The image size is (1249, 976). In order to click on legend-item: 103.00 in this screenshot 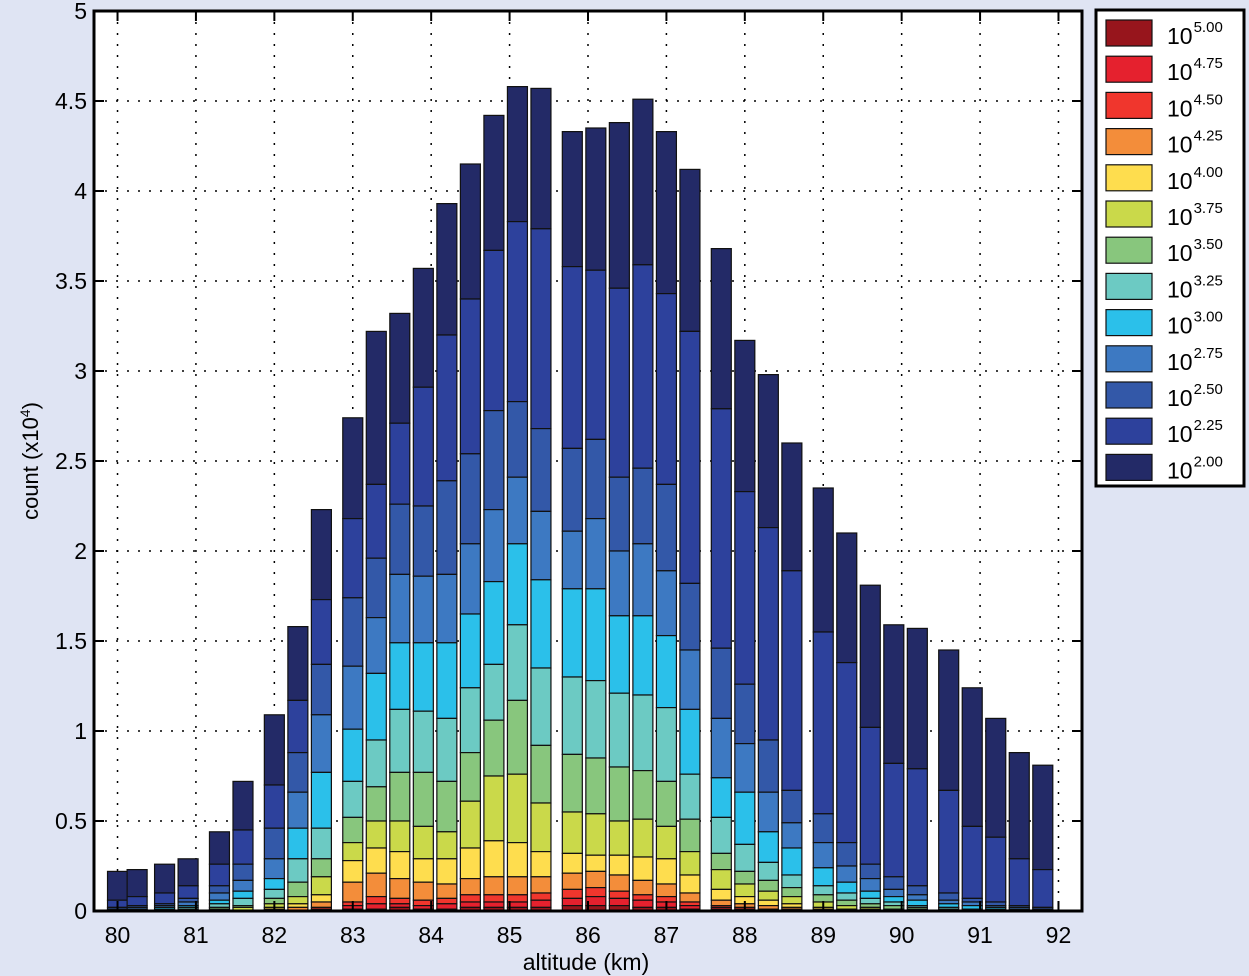, I will do `click(1164, 324)`.